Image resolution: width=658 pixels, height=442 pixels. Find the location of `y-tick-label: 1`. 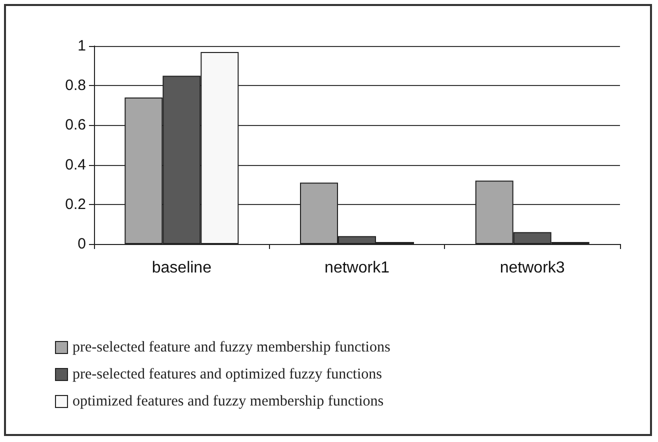

y-tick-label: 1 is located at coordinates (82, 46).